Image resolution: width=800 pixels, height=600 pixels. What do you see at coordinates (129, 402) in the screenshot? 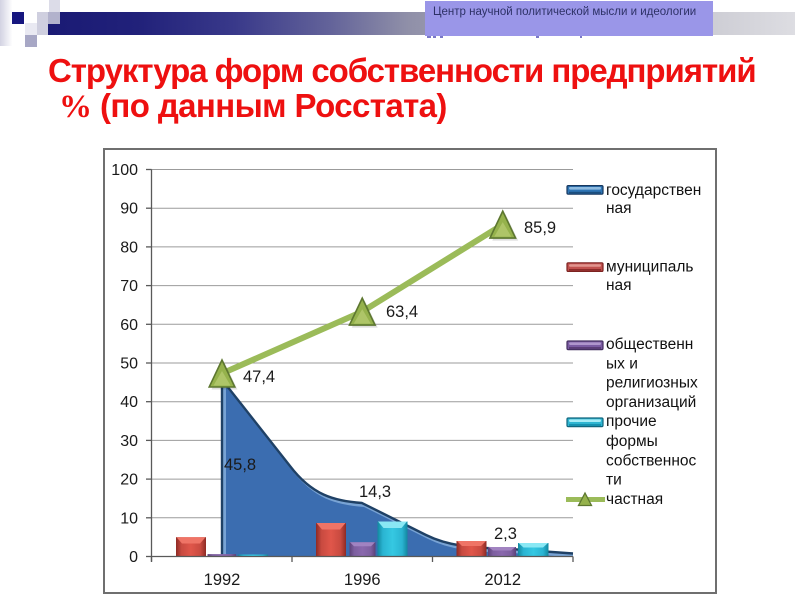
I see `svg-text: 40` at bounding box center [129, 402].